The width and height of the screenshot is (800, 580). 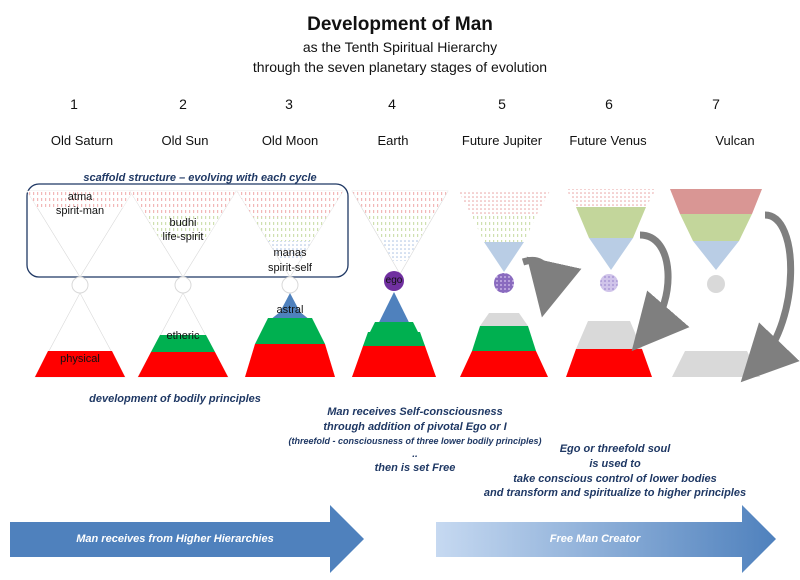 I want to click on label-spirit-man: spirit-man, so click(x=80, y=211).